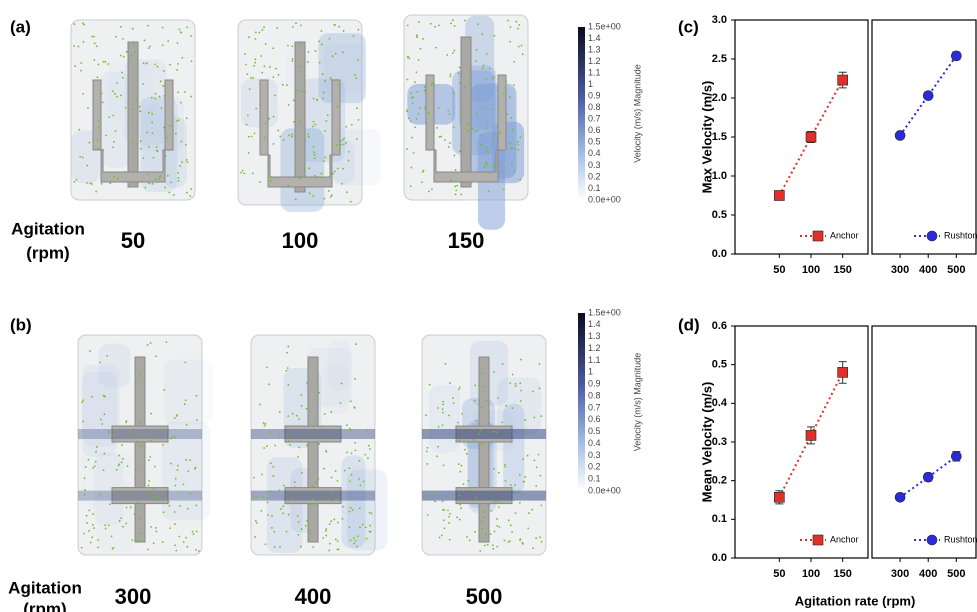  What do you see at coordinates (688, 26) in the screenshot?
I see `panel-label: (c)` at bounding box center [688, 26].